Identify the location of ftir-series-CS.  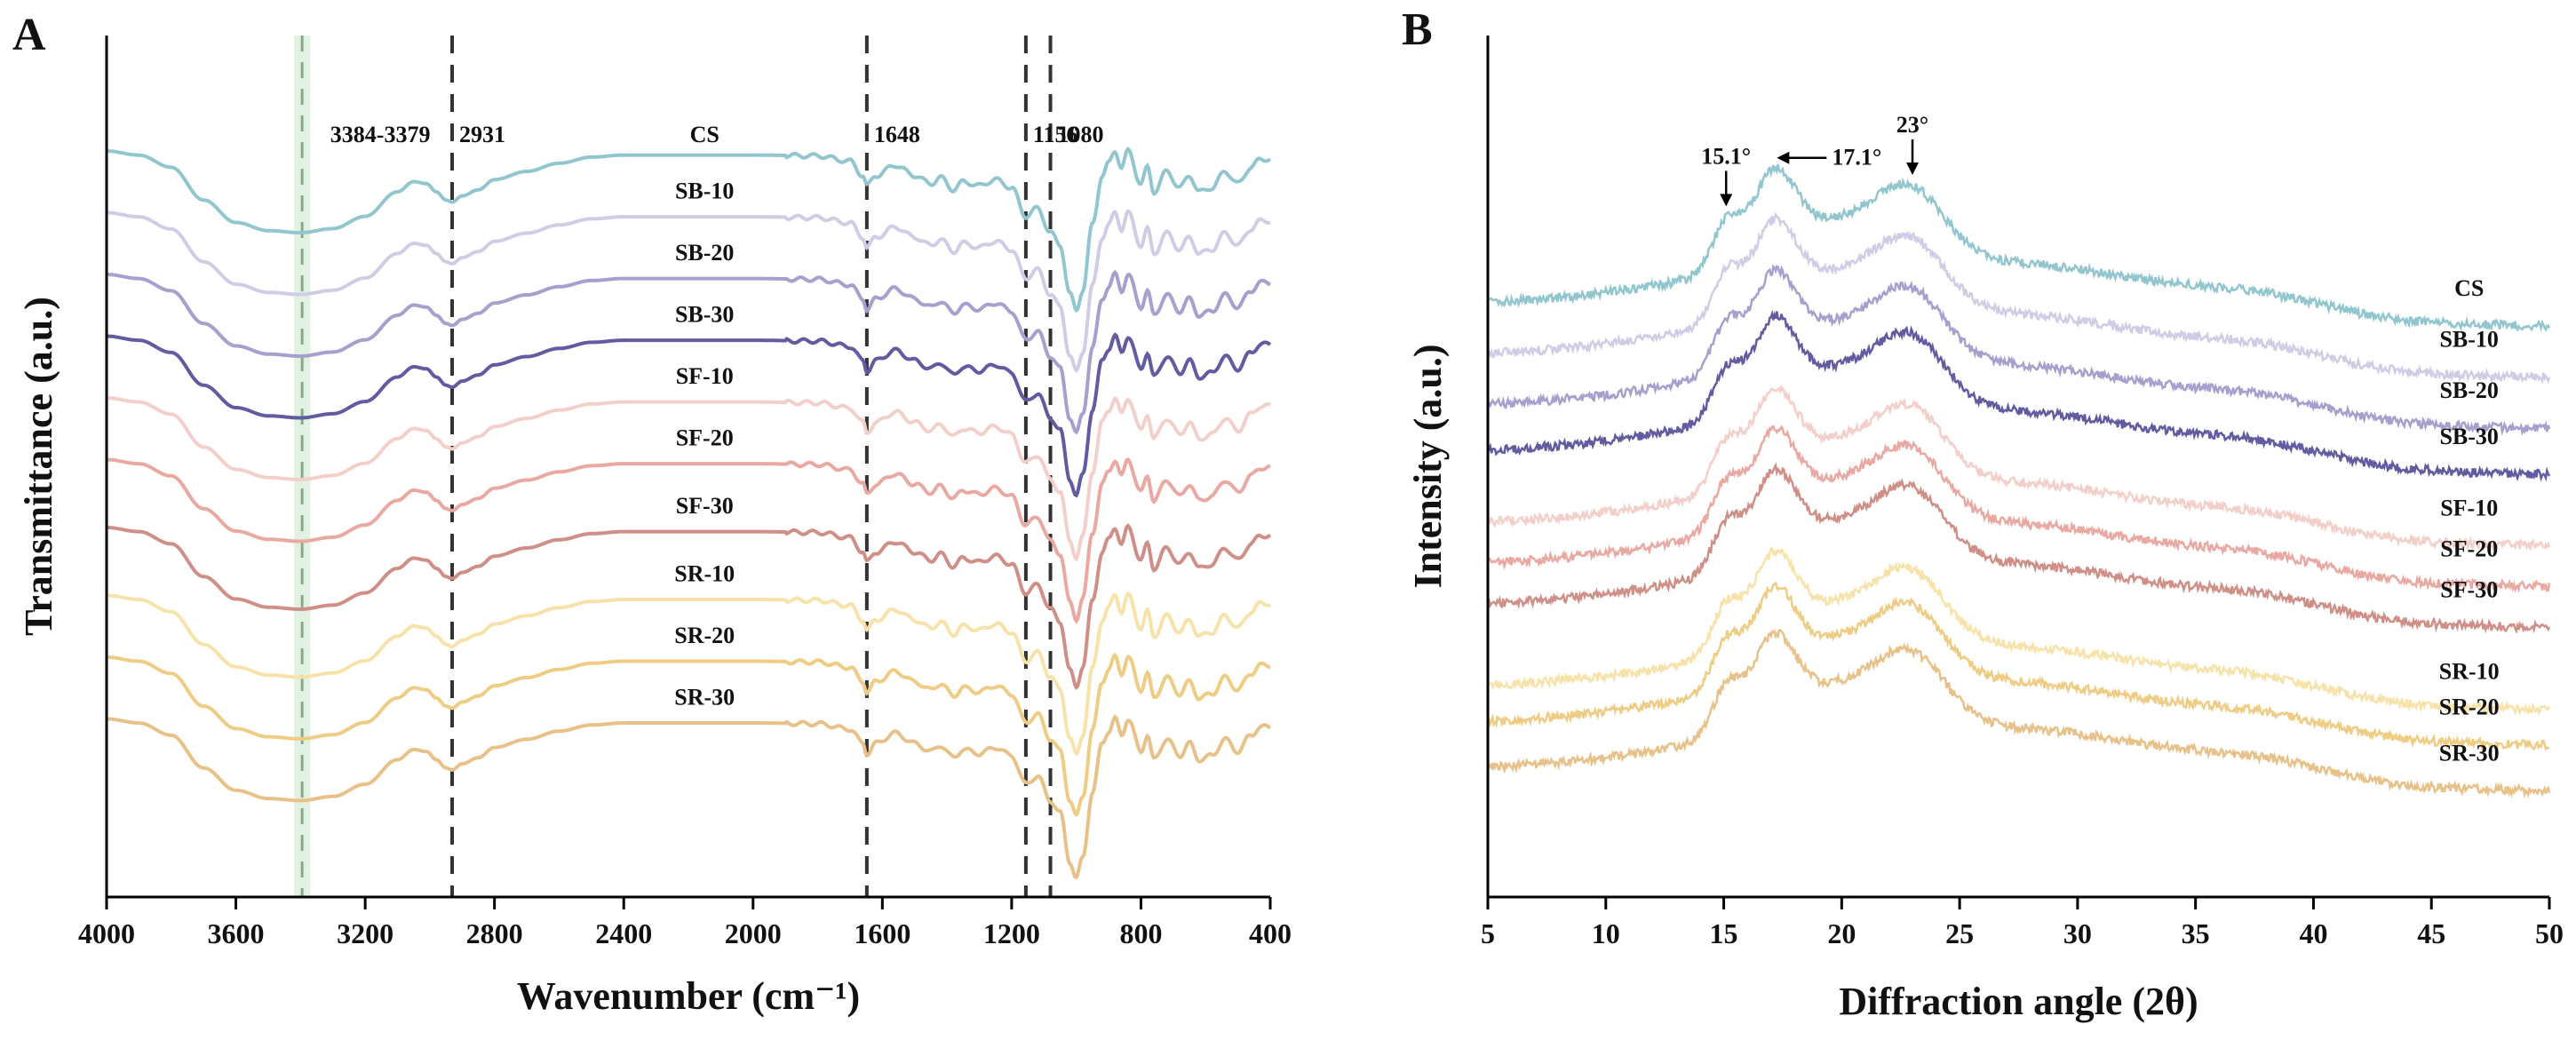
(689, 230).